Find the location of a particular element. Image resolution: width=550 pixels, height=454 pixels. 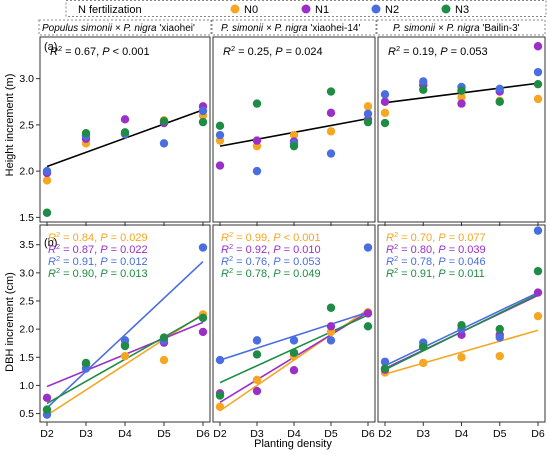

annotation-b-2-n3: R2 = 0.78, P = 0.049 is located at coordinates (271, 273).